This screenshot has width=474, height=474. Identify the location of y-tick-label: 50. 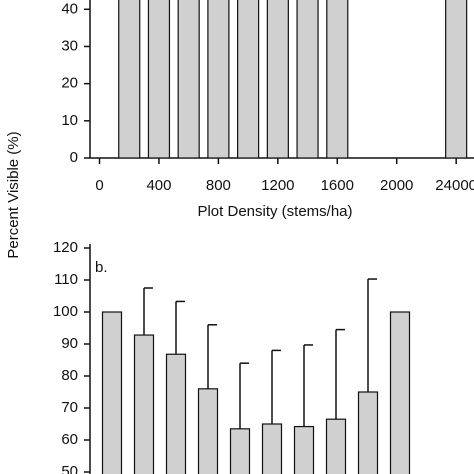
(69, 468).